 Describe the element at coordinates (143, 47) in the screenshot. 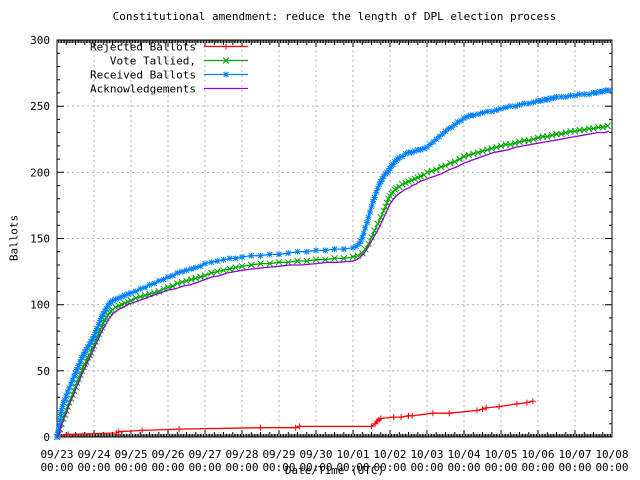

I see `legend-label-rejected-ballots: Rejected Ballots` at that location.